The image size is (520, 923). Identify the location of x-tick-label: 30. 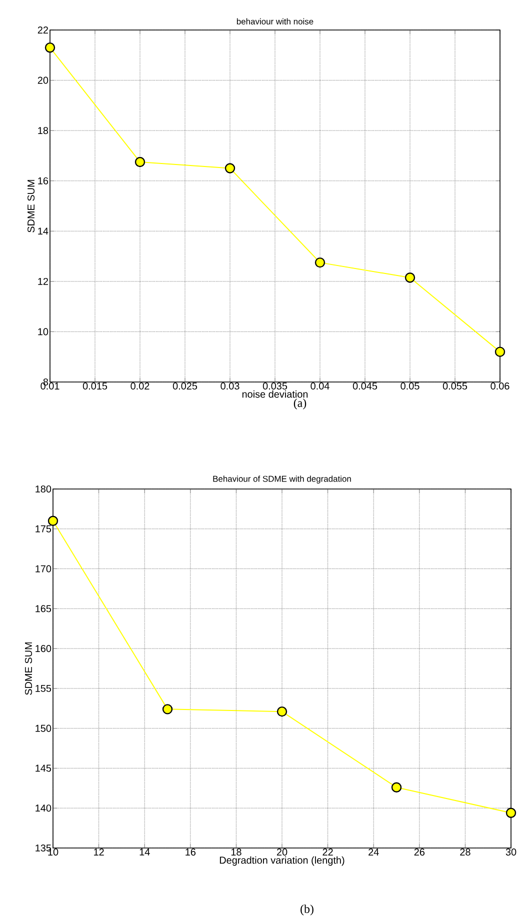
(511, 852).